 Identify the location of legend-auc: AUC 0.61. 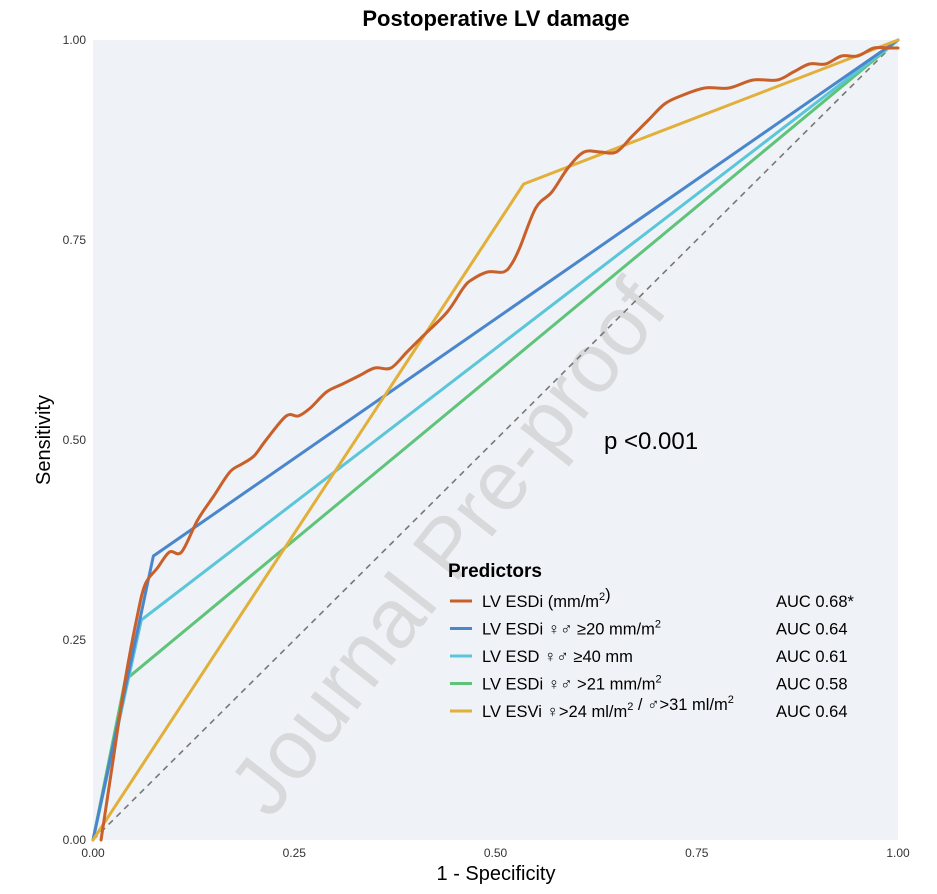
(812, 657).